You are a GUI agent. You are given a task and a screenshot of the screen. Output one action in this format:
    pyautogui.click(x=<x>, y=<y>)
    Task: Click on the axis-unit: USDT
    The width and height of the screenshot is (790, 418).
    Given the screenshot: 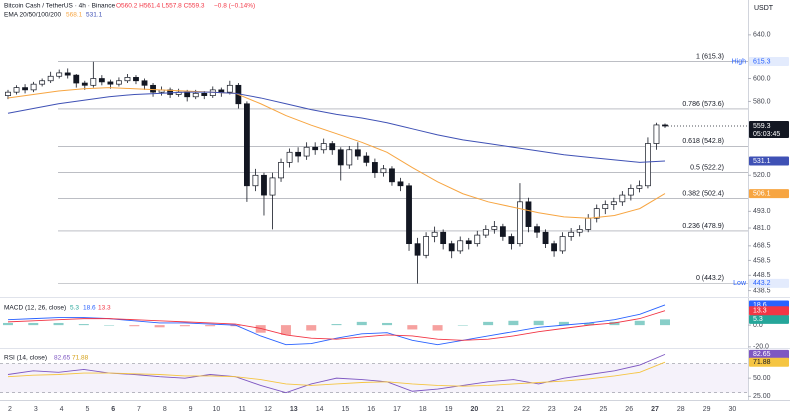 What is the action you would take?
    pyautogui.click(x=764, y=8)
    